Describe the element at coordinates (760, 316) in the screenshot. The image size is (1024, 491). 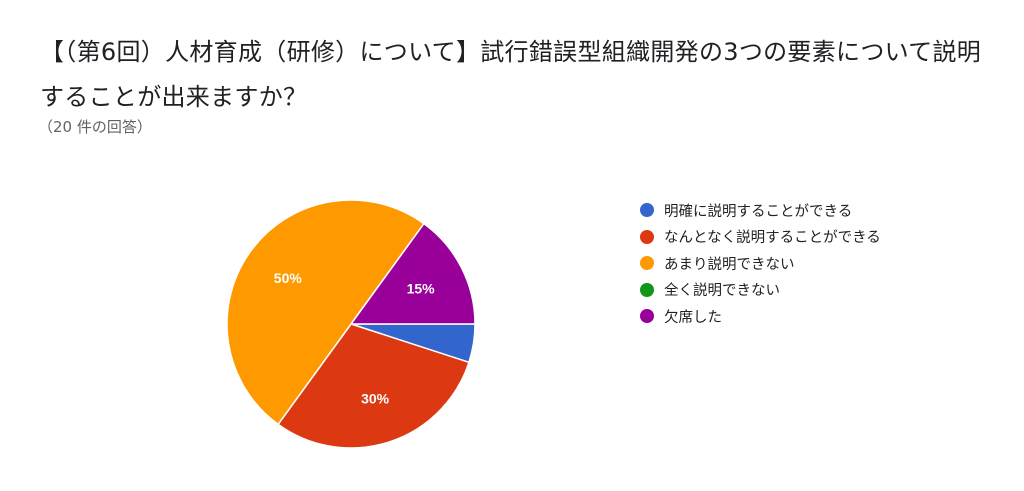
I see `legend-item-5: 欠席した` at that location.